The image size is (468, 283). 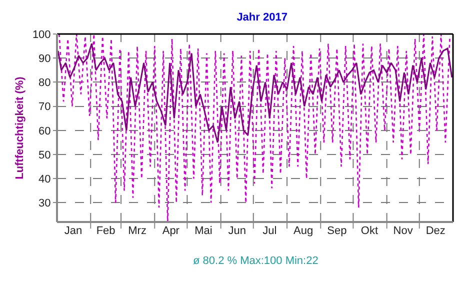 What do you see at coordinates (106, 231) in the screenshot?
I see `x-tick-label: Feb` at bounding box center [106, 231].